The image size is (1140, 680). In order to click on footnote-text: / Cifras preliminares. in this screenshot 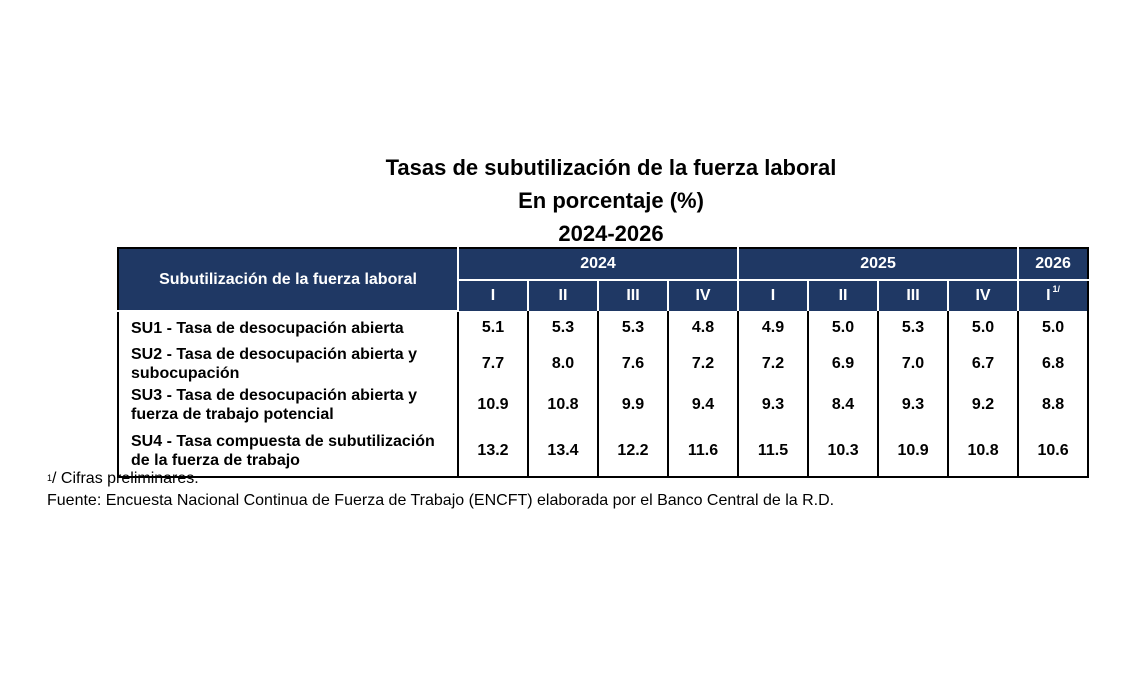, I will do `click(125, 478)`.